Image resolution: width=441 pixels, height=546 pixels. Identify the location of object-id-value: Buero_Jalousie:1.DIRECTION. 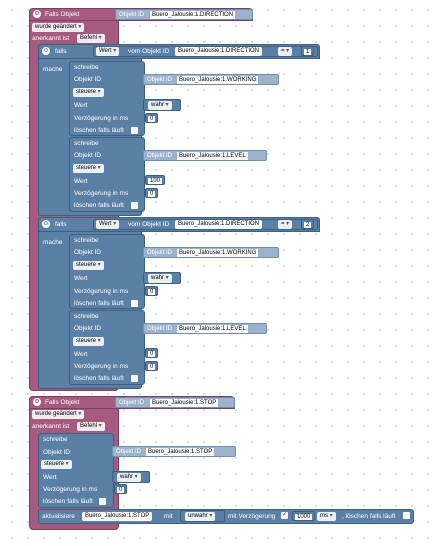
(193, 15).